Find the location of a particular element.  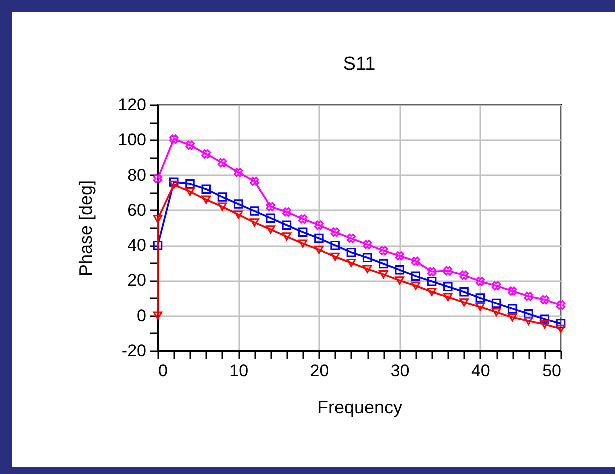

x-tick-label: 10 is located at coordinates (239, 371).